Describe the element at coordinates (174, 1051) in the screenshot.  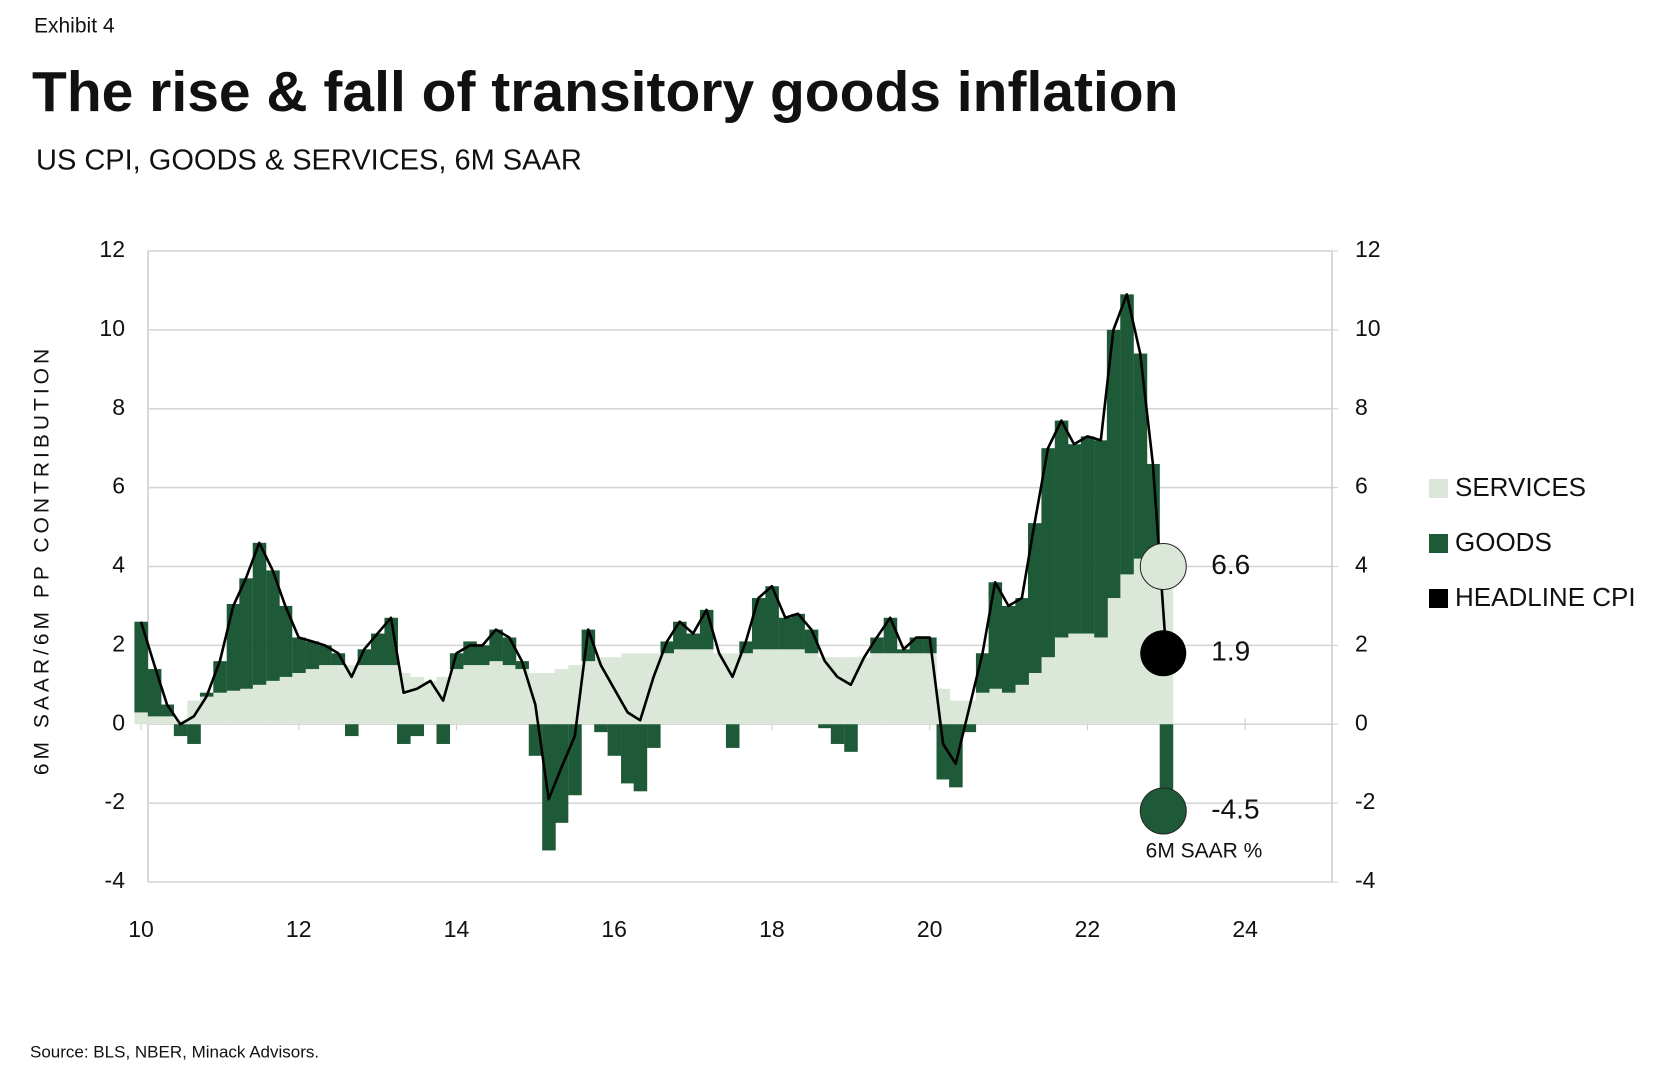
I see `source: Source: BLS, NBER, Minack Advisors.` at that location.